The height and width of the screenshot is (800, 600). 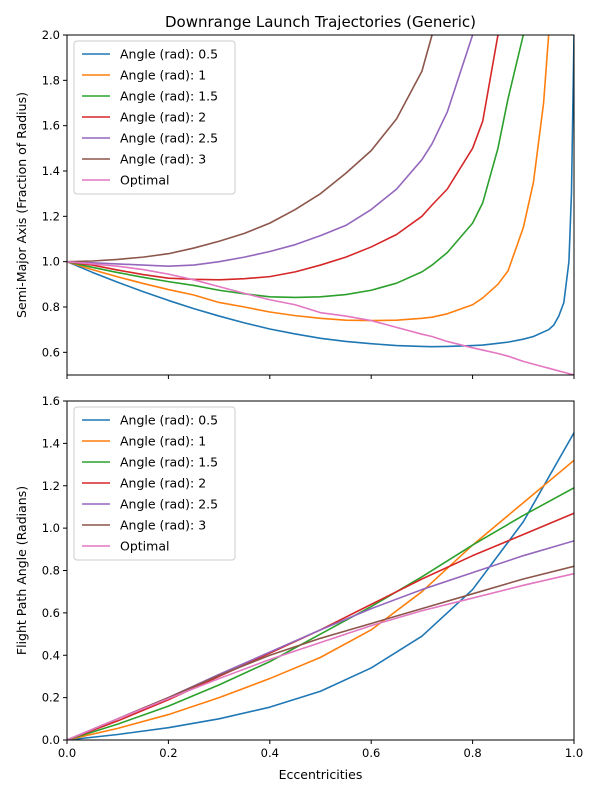 What do you see at coordinates (321, 774) in the screenshot?
I see `x-axis-label: Eccentricities` at bounding box center [321, 774].